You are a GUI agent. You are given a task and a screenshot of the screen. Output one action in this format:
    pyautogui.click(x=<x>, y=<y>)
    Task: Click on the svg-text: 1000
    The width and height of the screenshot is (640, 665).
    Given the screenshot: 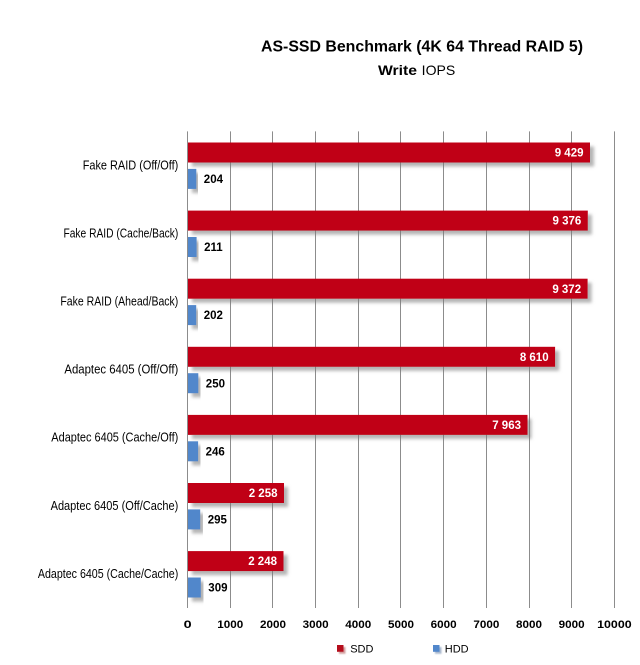 What is the action you would take?
    pyautogui.click(x=230, y=625)
    